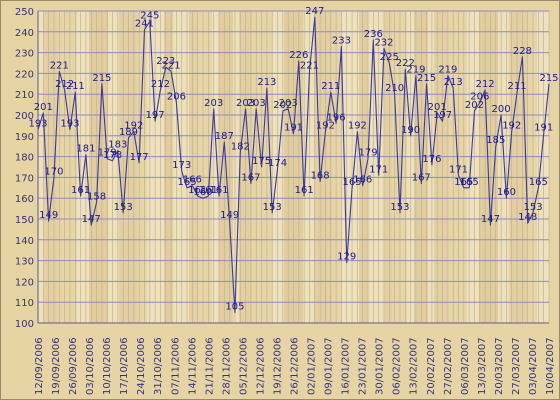 Image resolution: width=560 pixels, height=400 pixels. Describe the element at coordinates (346, 257) in the screenshot. I see `data-label: 129` at that location.